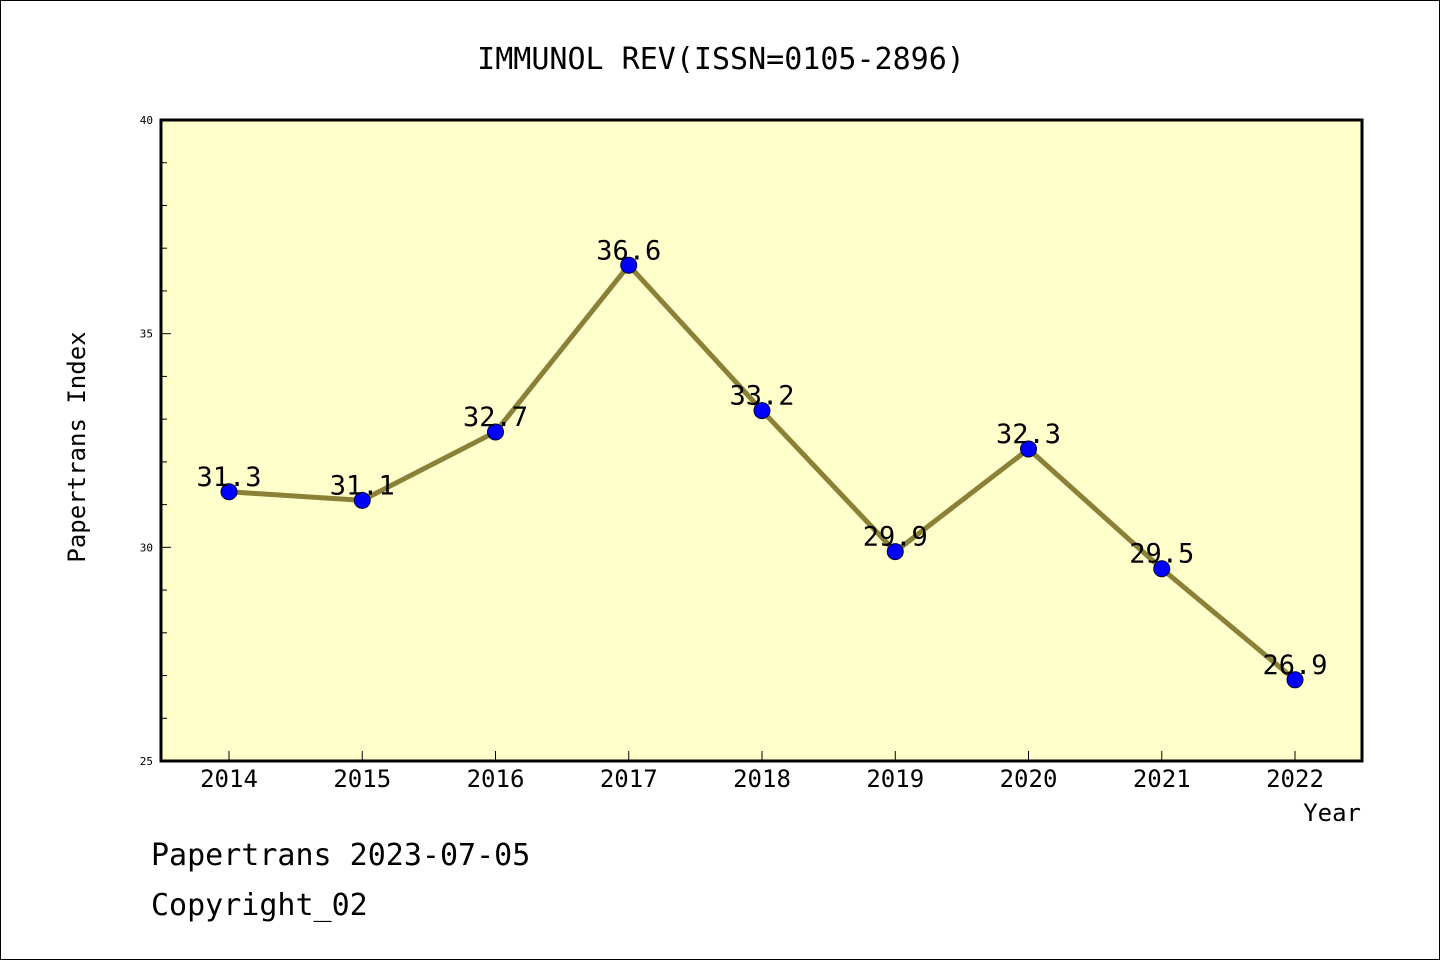 The height and width of the screenshot is (961, 1440). Describe the element at coordinates (77, 446) in the screenshot. I see `y-axis-label: Papertrans Index` at that location.